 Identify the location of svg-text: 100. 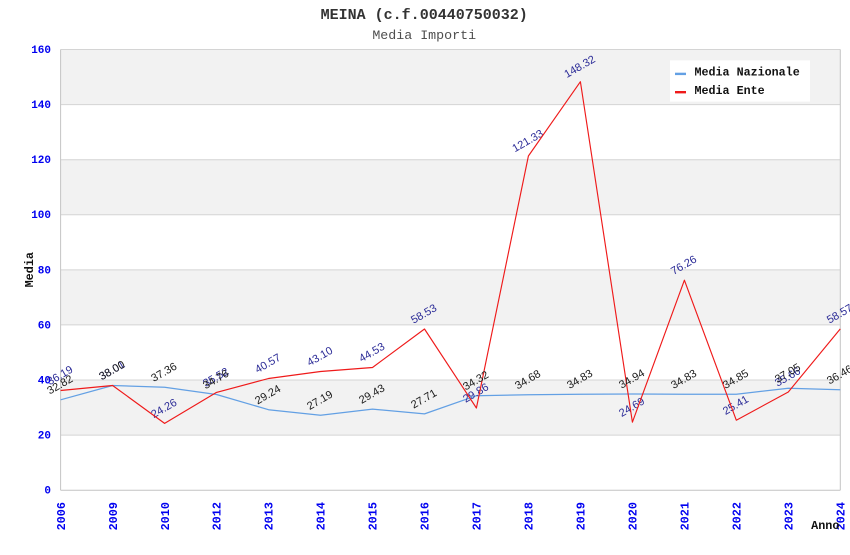
(41, 216).